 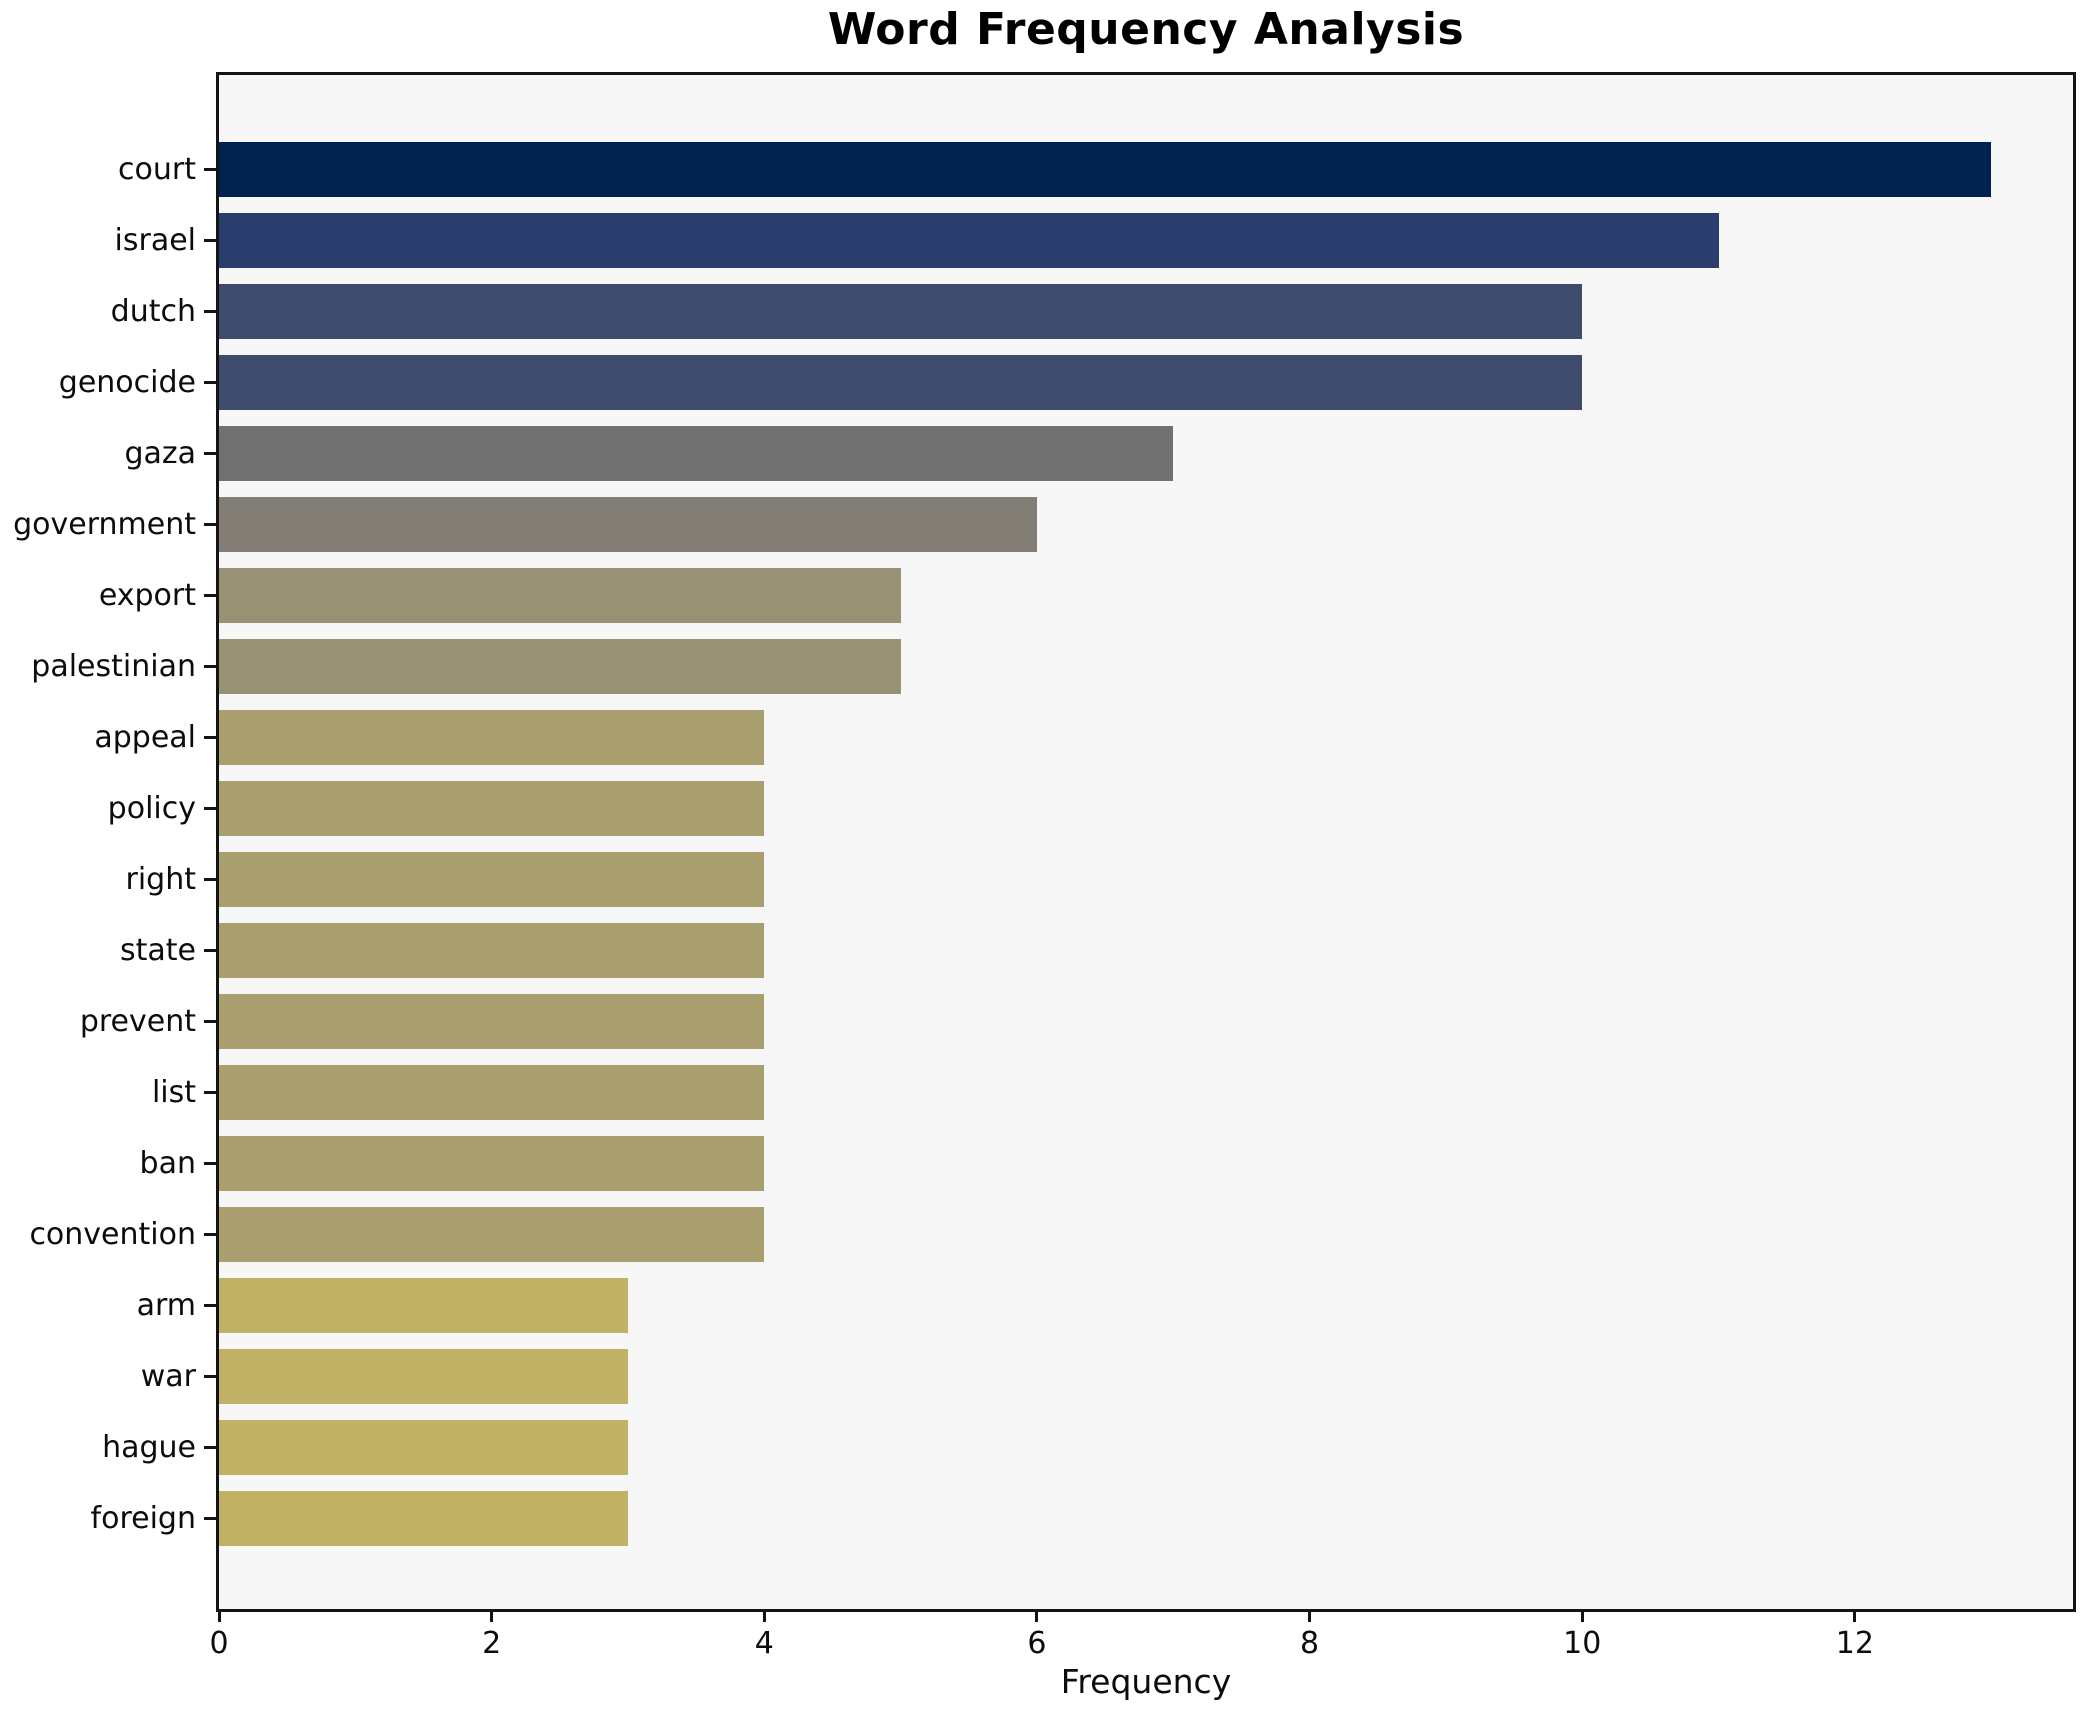 What do you see at coordinates (155, 240) in the screenshot?
I see `y-tick-label: israel` at bounding box center [155, 240].